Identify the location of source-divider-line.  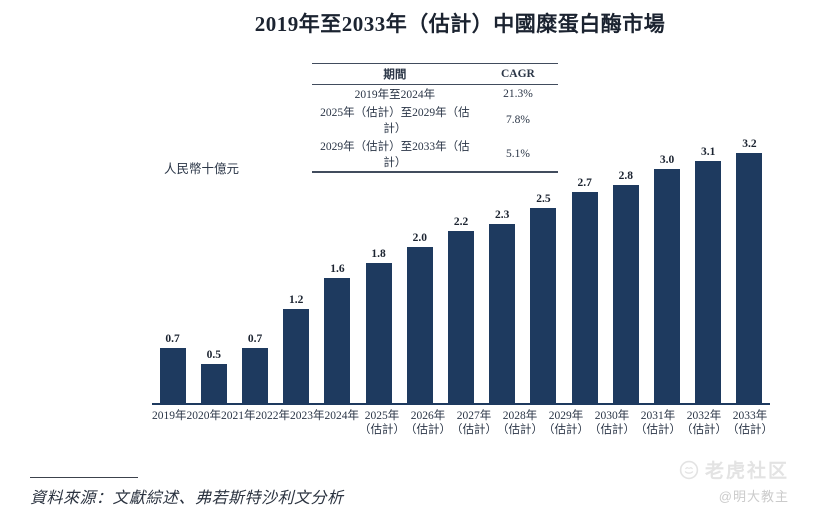
(84, 477).